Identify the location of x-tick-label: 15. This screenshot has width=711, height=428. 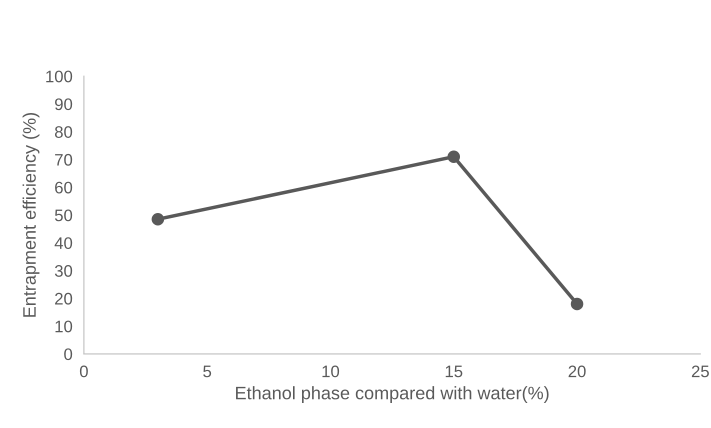
(454, 372).